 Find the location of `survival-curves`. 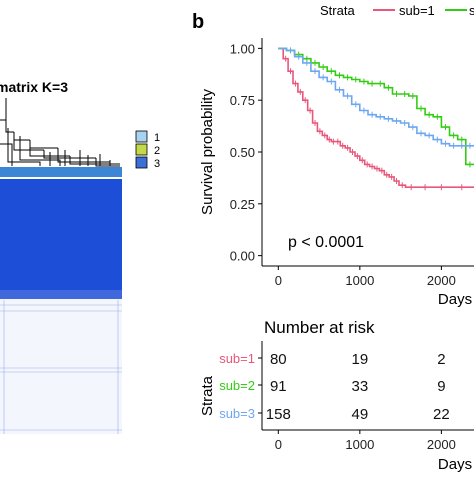

survival-curves is located at coordinates (376, 119).